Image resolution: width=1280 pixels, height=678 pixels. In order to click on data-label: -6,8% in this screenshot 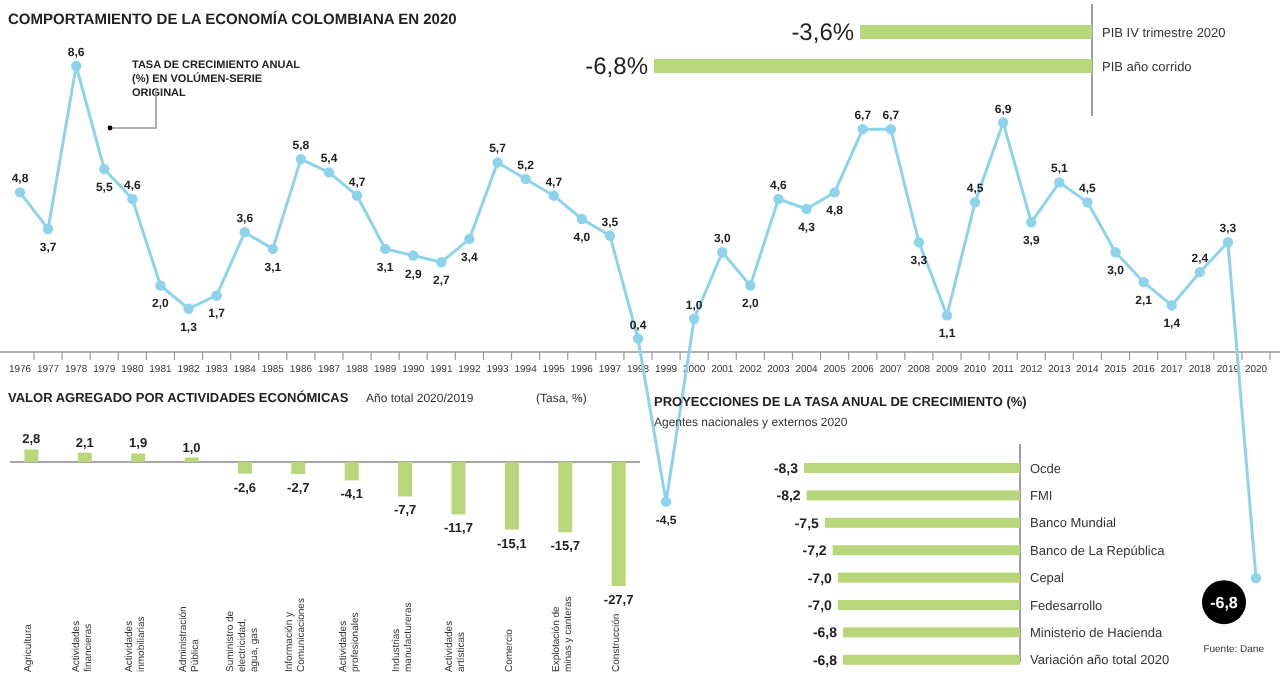, I will do `click(617, 66)`.